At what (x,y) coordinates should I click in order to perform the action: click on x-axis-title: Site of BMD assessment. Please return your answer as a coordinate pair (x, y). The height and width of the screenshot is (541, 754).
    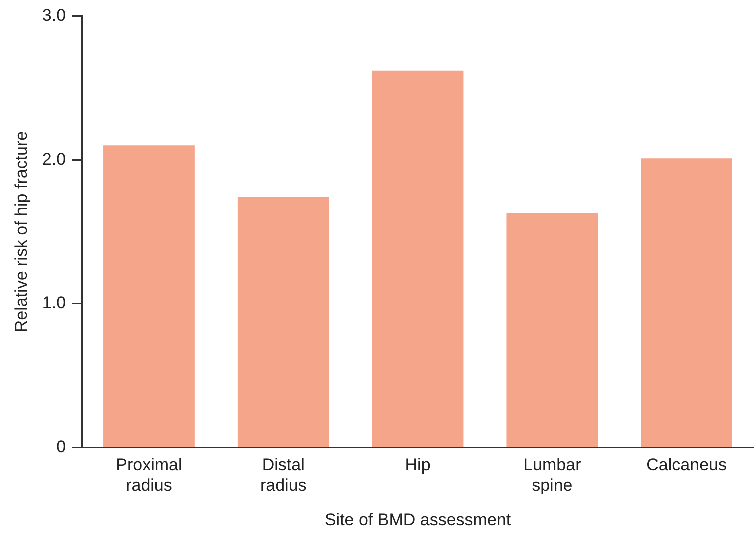
    Looking at the image, I should click on (418, 520).